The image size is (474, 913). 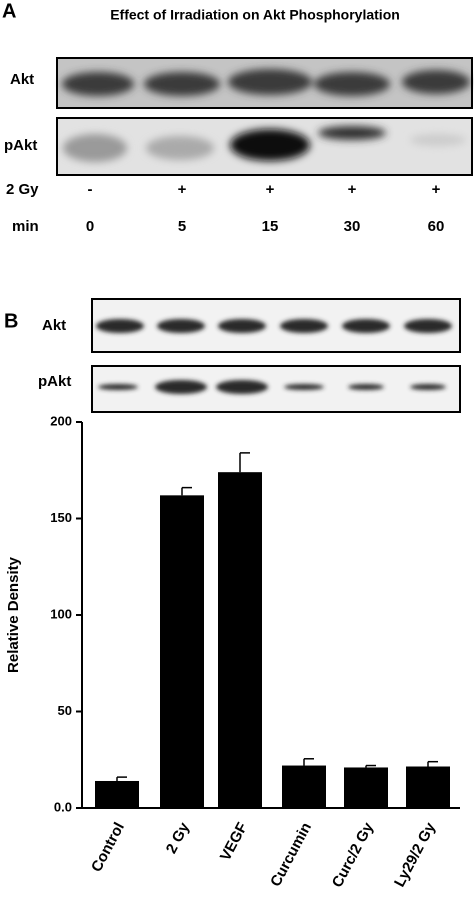 I want to click on blot-akt-a, so click(x=264, y=83).